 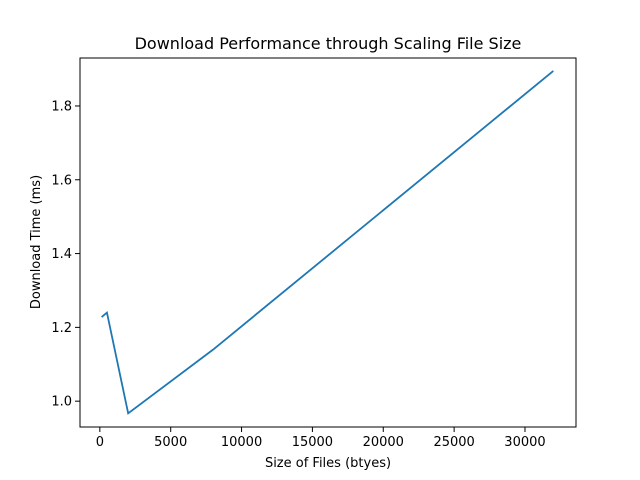 What do you see at coordinates (383, 442) in the screenshot?
I see `x-tick-label: 20000` at bounding box center [383, 442].